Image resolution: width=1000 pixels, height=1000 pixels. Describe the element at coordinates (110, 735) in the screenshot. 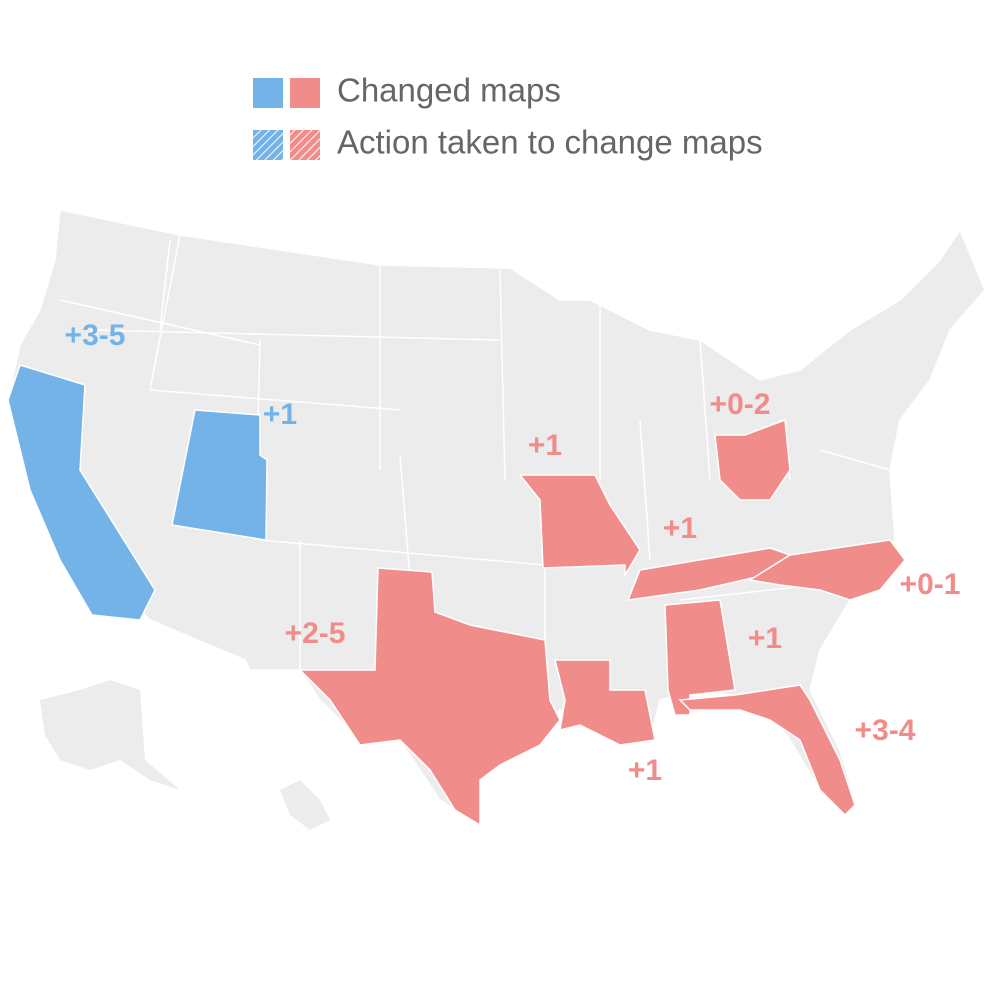

I see `alaska` at that location.